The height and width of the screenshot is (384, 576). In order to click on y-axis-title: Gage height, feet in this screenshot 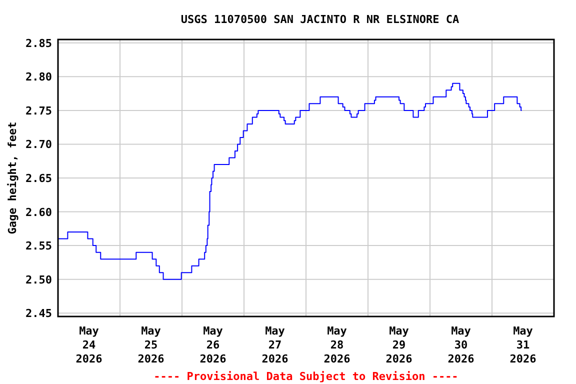, I will do `click(12, 178)`.